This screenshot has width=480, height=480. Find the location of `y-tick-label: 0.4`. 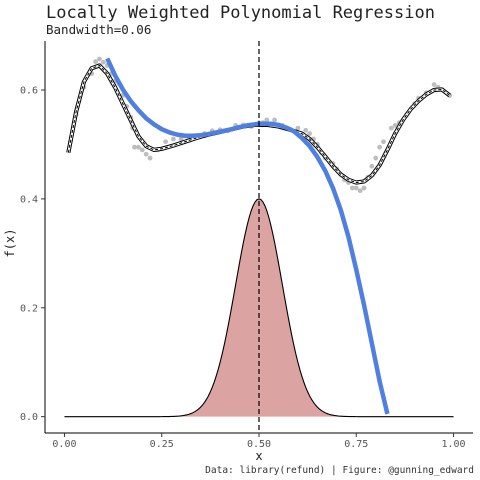

y-tick-label: 0.4 is located at coordinates (29, 199).